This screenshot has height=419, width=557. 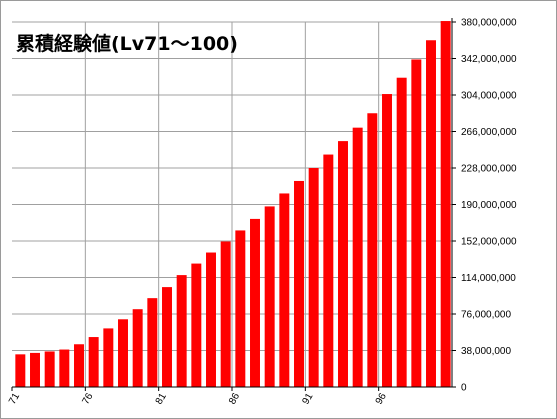 I want to click on x-tick-label: 91, so click(x=307, y=399).